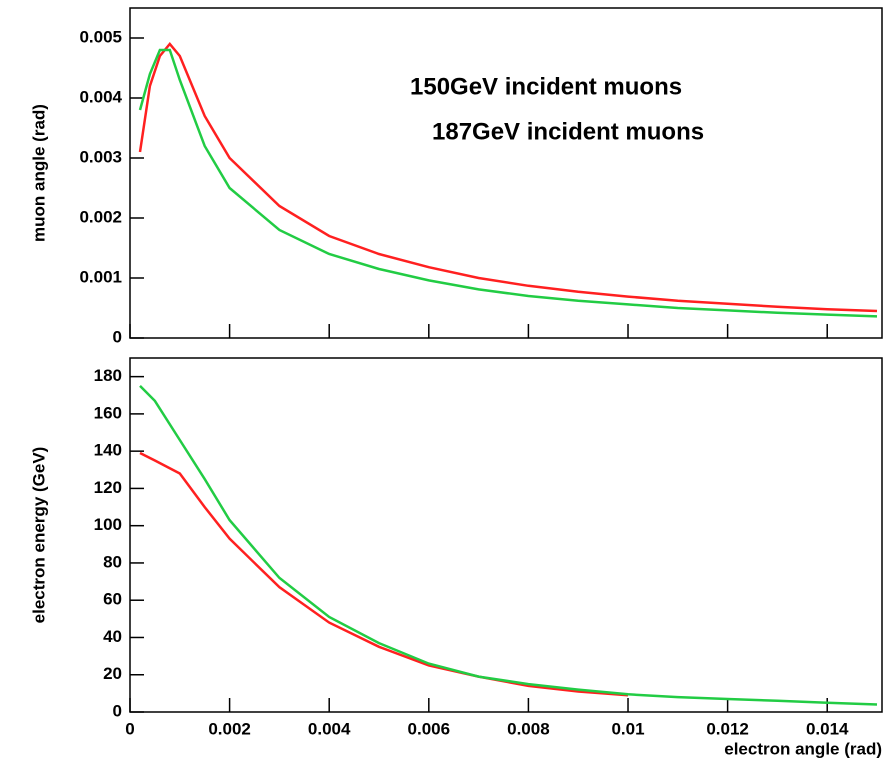  What do you see at coordinates (112, 599) in the screenshot?
I see `y-tick-label: 60` at bounding box center [112, 599].